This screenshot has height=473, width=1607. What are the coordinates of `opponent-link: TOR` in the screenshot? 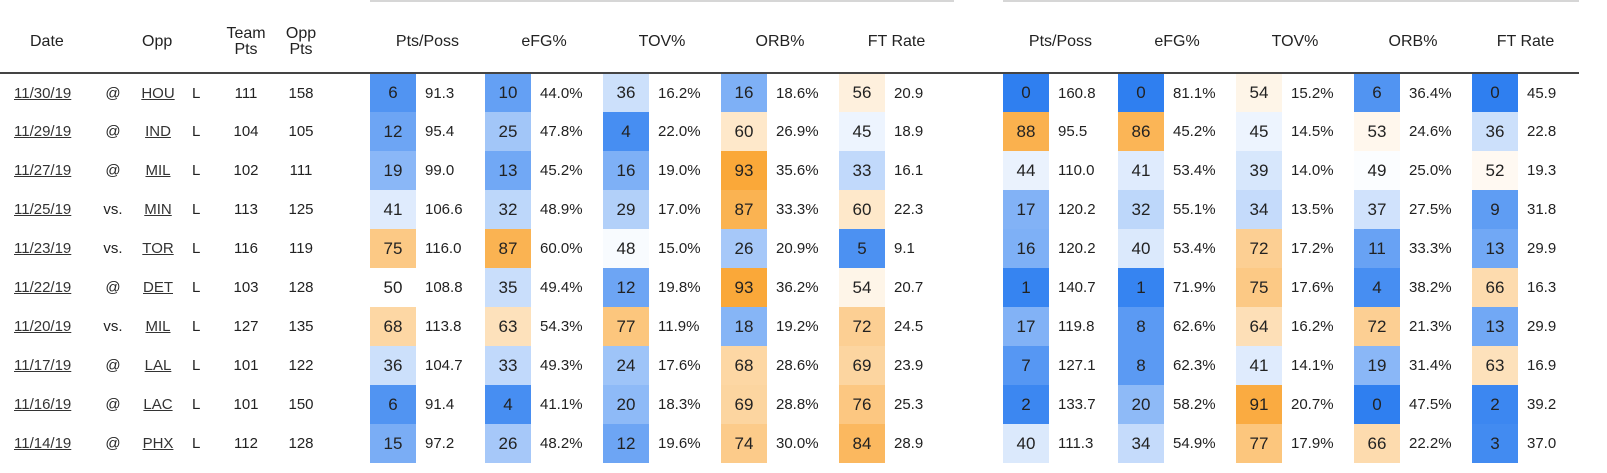 It's located at (158, 248).